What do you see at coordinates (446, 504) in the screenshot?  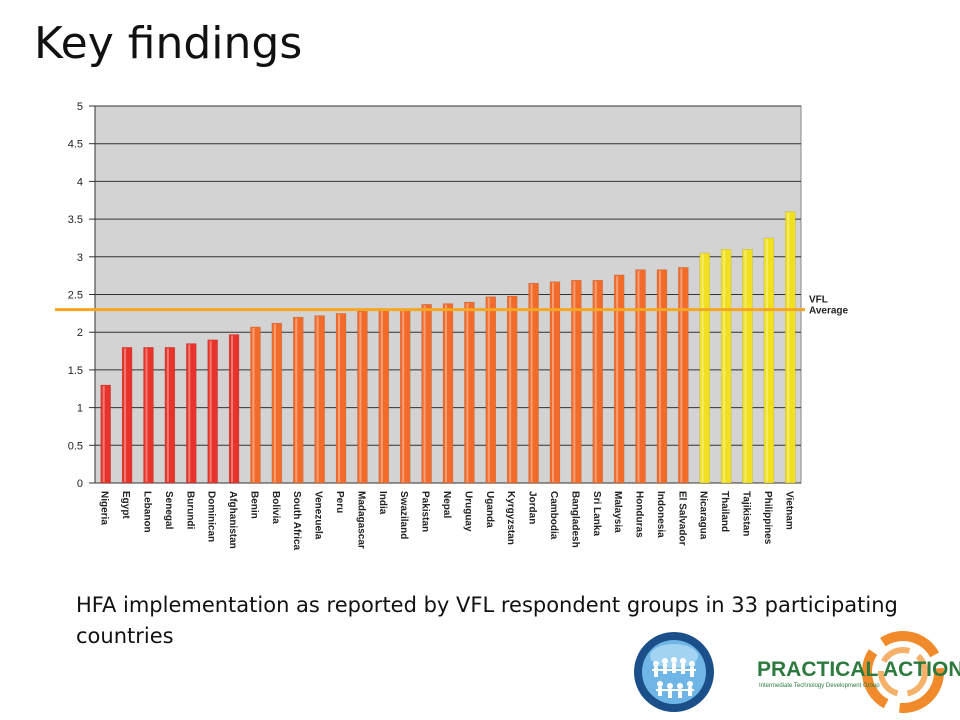 I see `x-tick-label: Nepal` at bounding box center [446, 504].